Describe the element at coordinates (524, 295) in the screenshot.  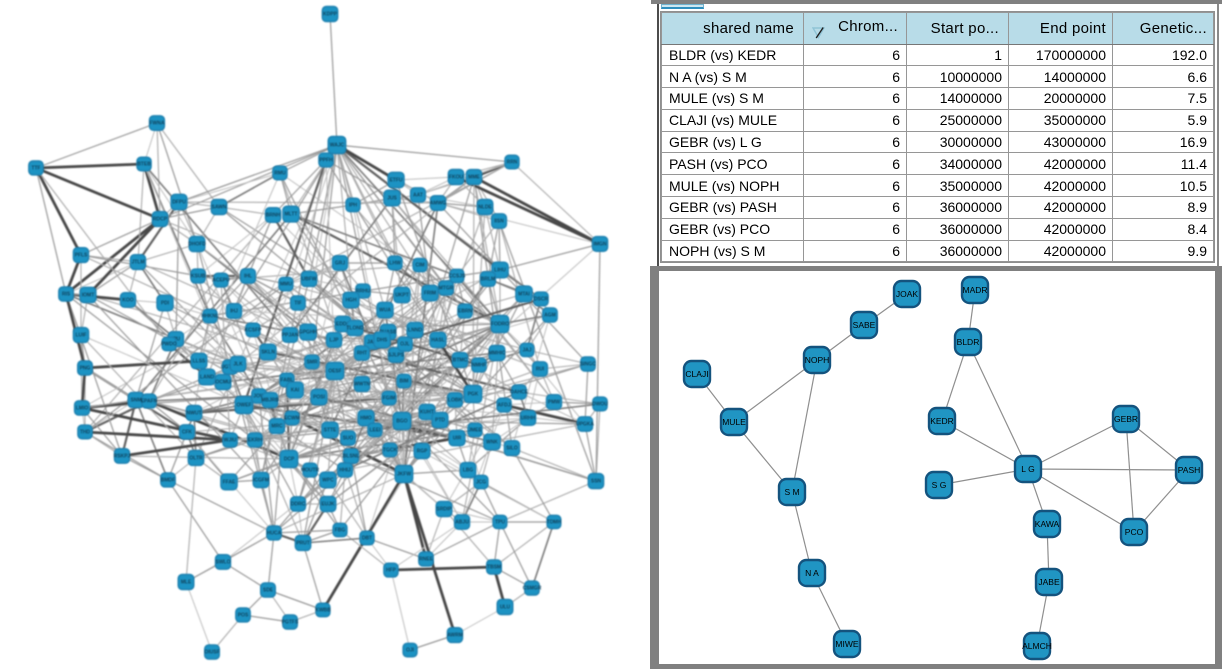
I see `svg-text: MTAI` at that location.